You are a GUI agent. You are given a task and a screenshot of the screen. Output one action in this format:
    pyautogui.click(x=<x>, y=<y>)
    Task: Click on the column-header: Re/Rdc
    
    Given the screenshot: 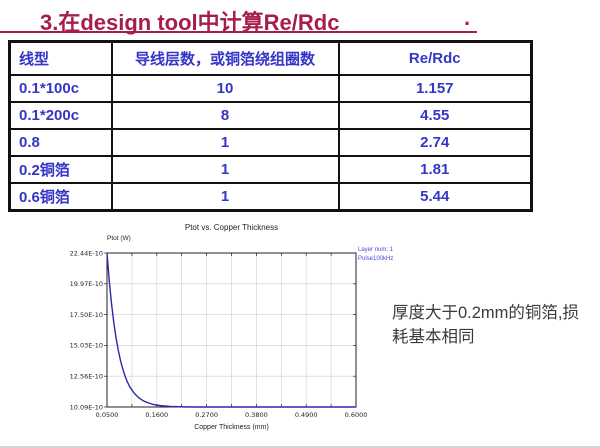 What is the action you would take?
    pyautogui.click(x=435, y=58)
    